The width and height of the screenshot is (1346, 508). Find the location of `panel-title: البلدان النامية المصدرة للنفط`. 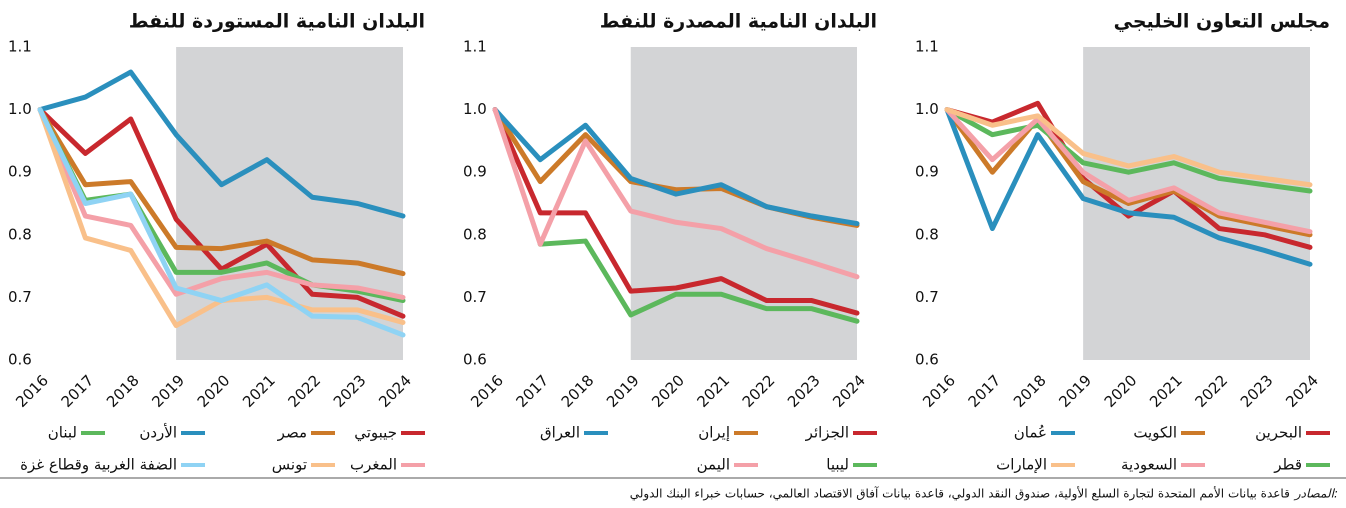

panel-title: البلدان النامية المصدرة للنفط is located at coordinates (738, 22).